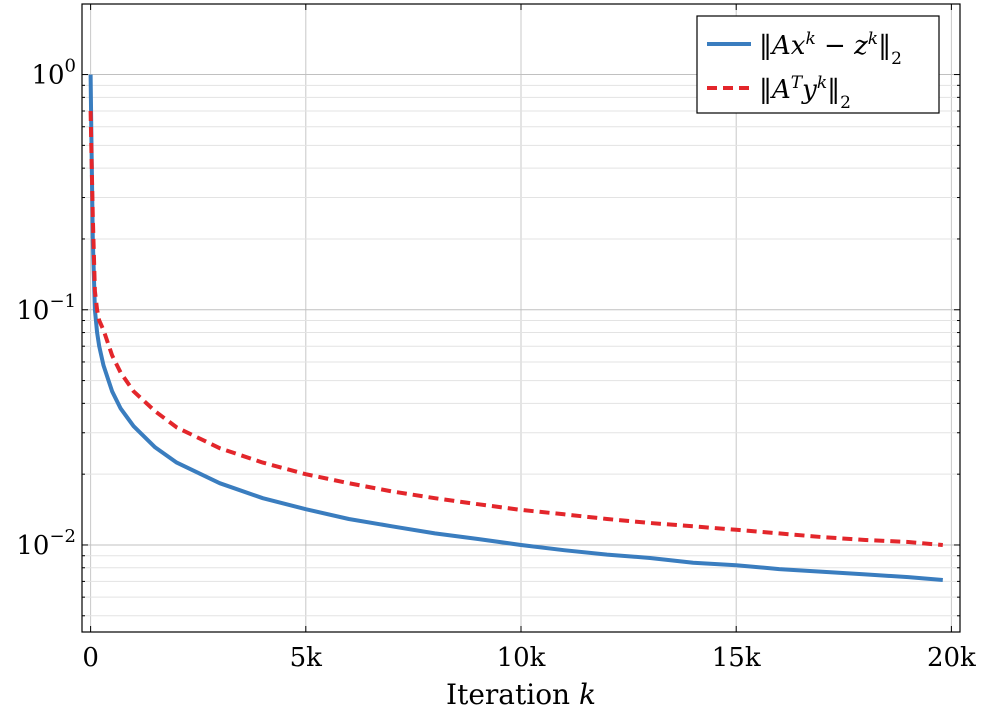 Image resolution: width=982 pixels, height=712 pixels. Describe the element at coordinates (90, 658) in the screenshot. I see `x-tick-label: 0` at that location.